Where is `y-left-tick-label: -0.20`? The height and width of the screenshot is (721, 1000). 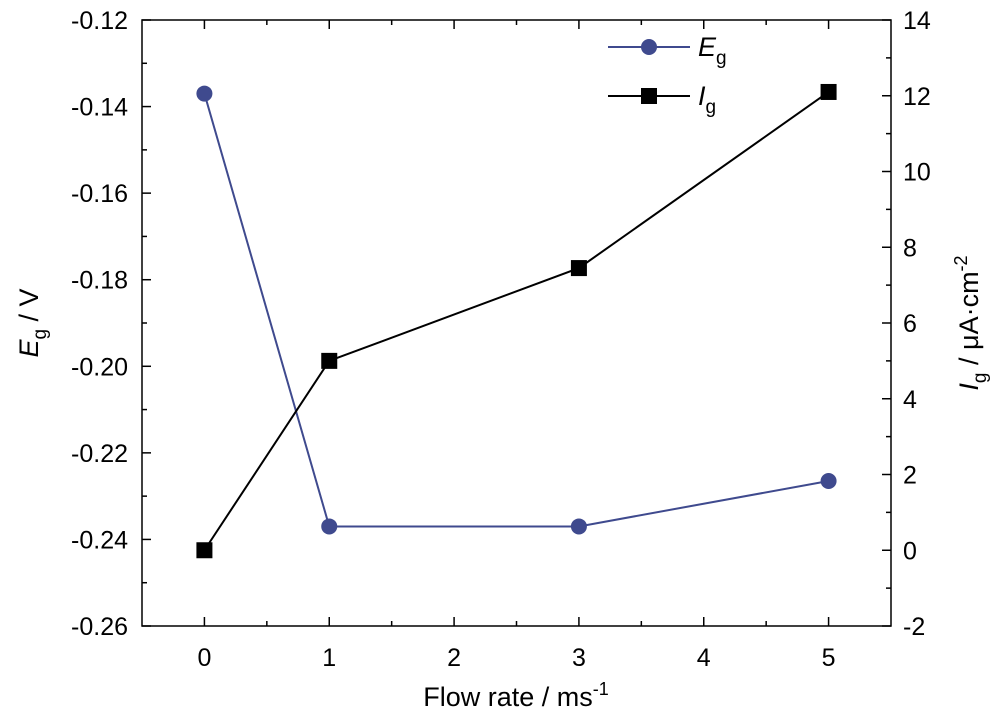 y-left-tick-label: -0.20 is located at coordinates (99, 367).